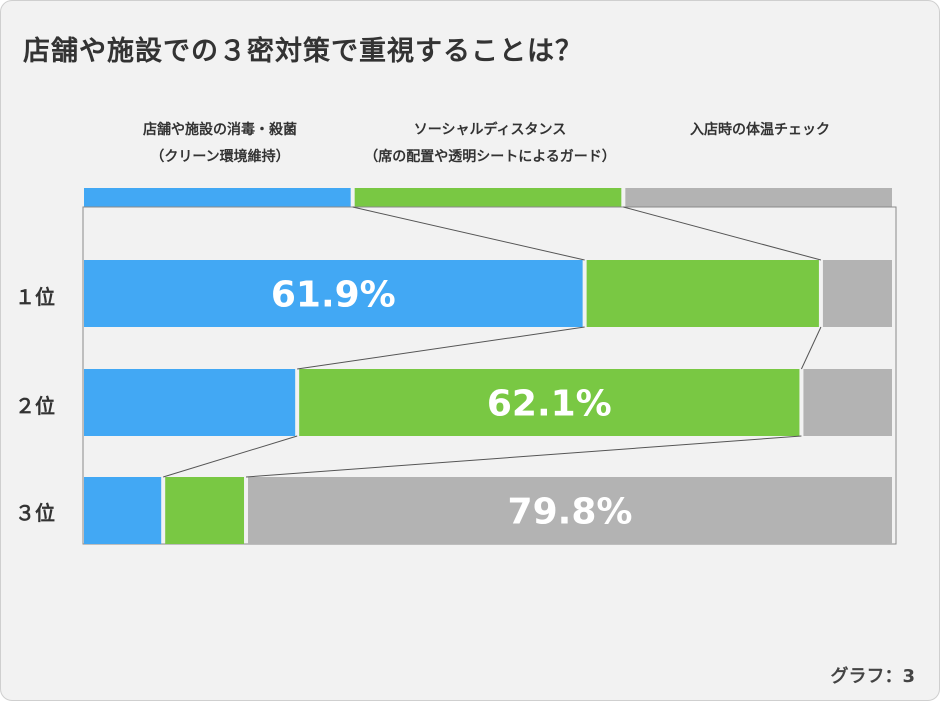  What do you see at coordinates (35, 406) in the screenshot?
I see `row-label-2: ２位` at bounding box center [35, 406].